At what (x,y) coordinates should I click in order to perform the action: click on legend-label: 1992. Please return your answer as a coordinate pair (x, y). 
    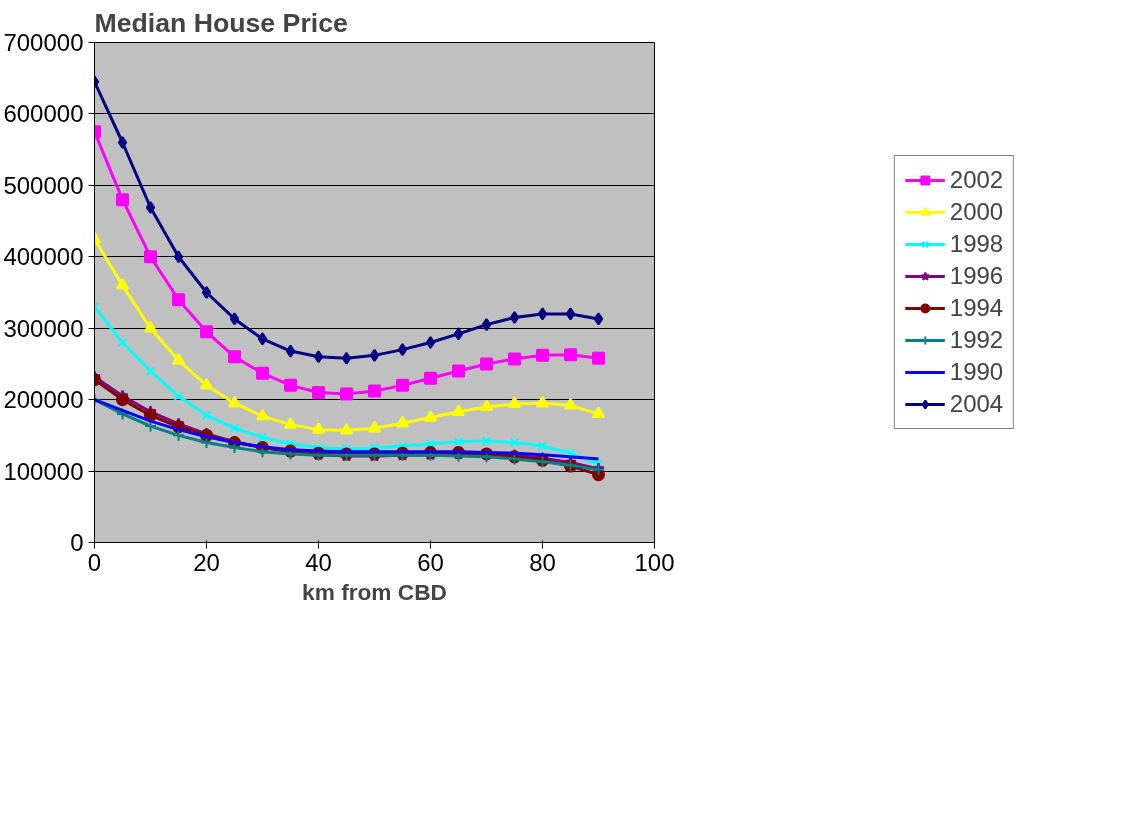
    Looking at the image, I should click on (976, 340).